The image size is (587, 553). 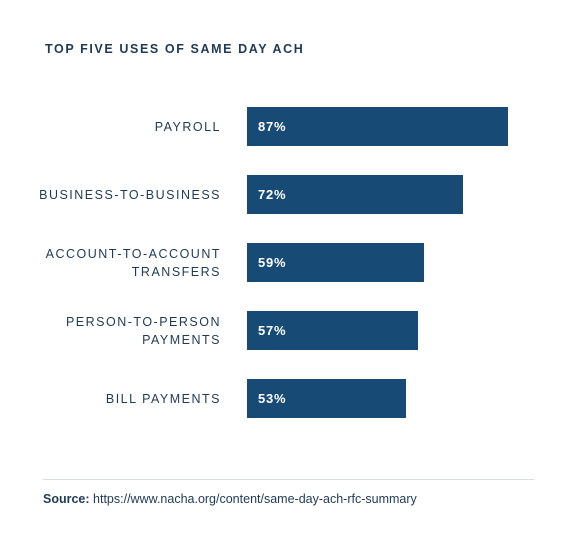 I want to click on category-label-line: TRANSFERS, so click(x=176, y=272).